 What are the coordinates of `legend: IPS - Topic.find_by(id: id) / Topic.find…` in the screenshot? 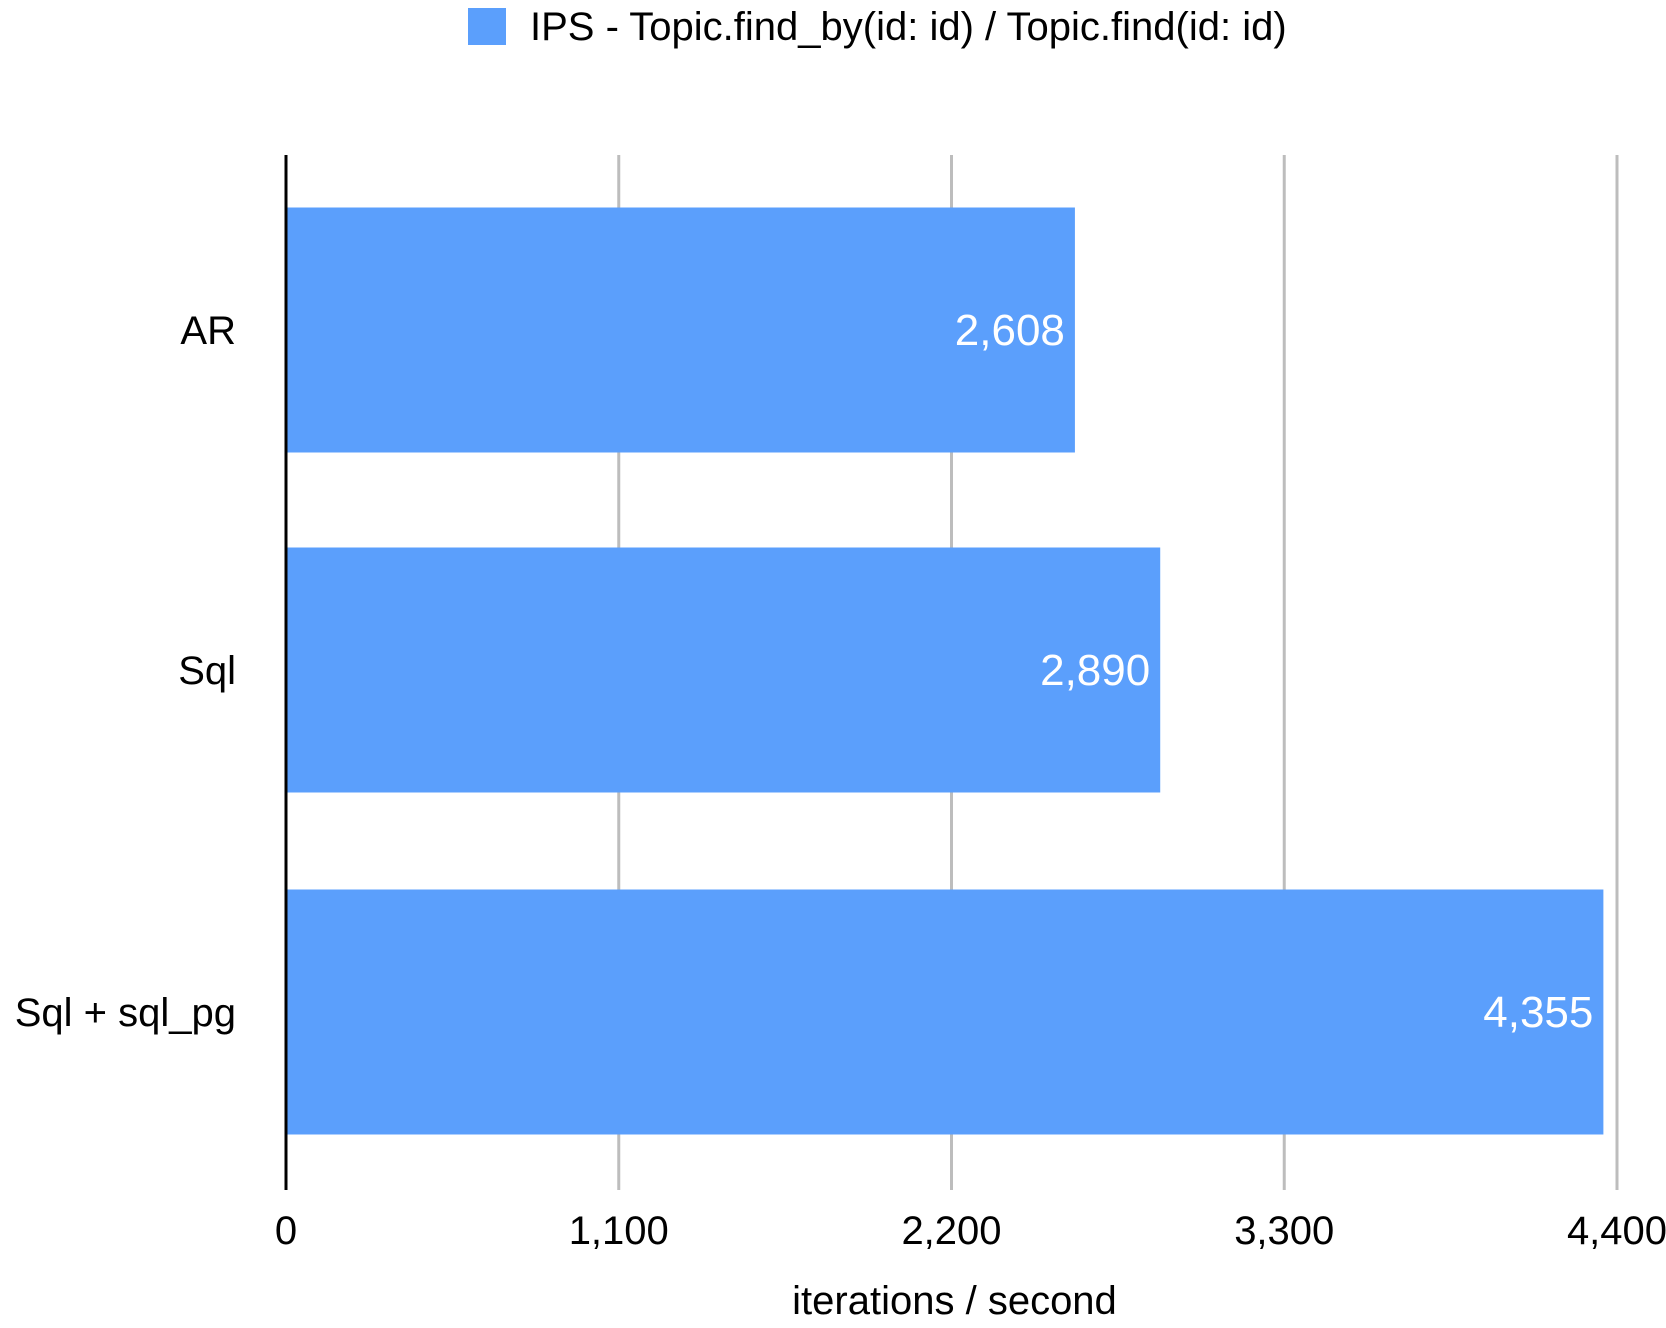 It's located at (877, 27).